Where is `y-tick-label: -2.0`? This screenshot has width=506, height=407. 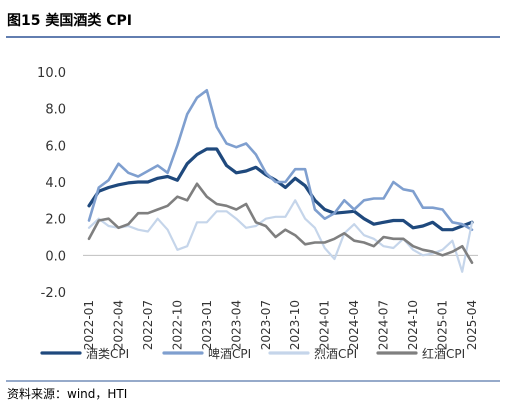
y-tick-label: -2.0 is located at coordinates (53, 293).